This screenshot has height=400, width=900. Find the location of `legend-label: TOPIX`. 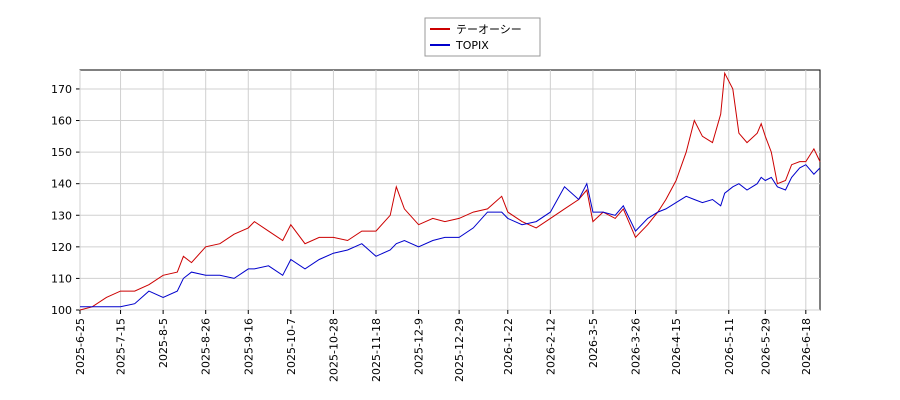

legend-label: TOPIX is located at coordinates (472, 45).